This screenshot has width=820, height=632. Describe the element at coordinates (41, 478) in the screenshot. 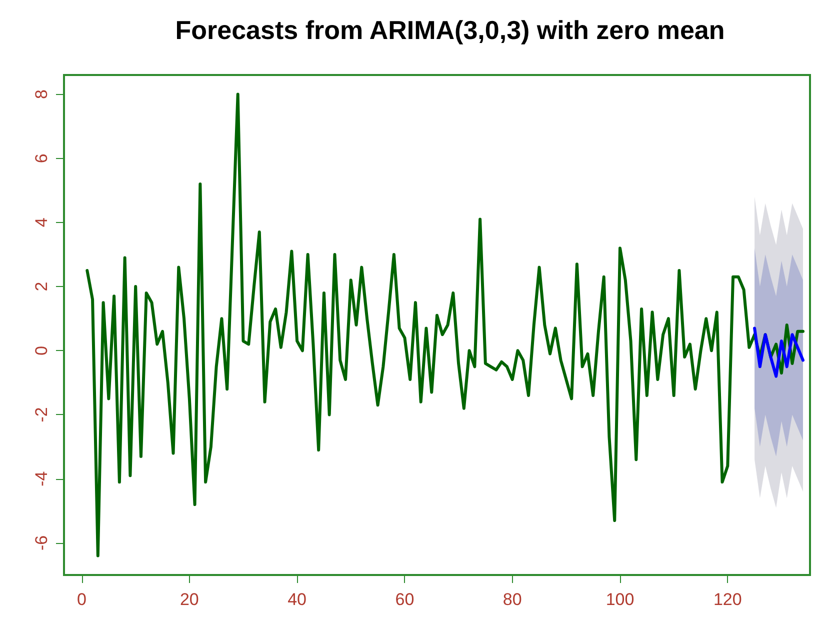

I see `y-tick-label: -4` at that location.